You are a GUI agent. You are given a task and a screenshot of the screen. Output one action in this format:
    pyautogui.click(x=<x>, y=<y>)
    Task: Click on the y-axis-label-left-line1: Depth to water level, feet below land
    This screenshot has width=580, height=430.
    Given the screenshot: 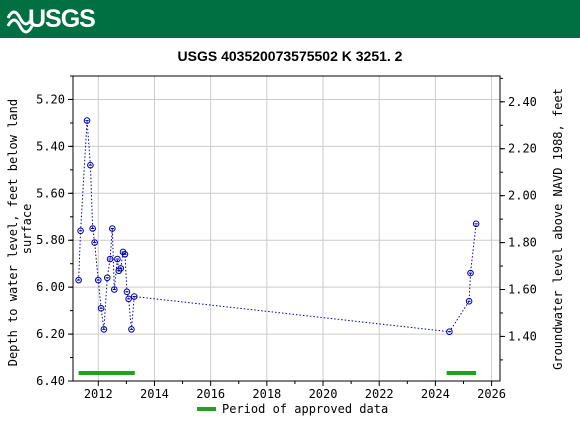 What is the action you would take?
    pyautogui.click(x=13, y=232)
    